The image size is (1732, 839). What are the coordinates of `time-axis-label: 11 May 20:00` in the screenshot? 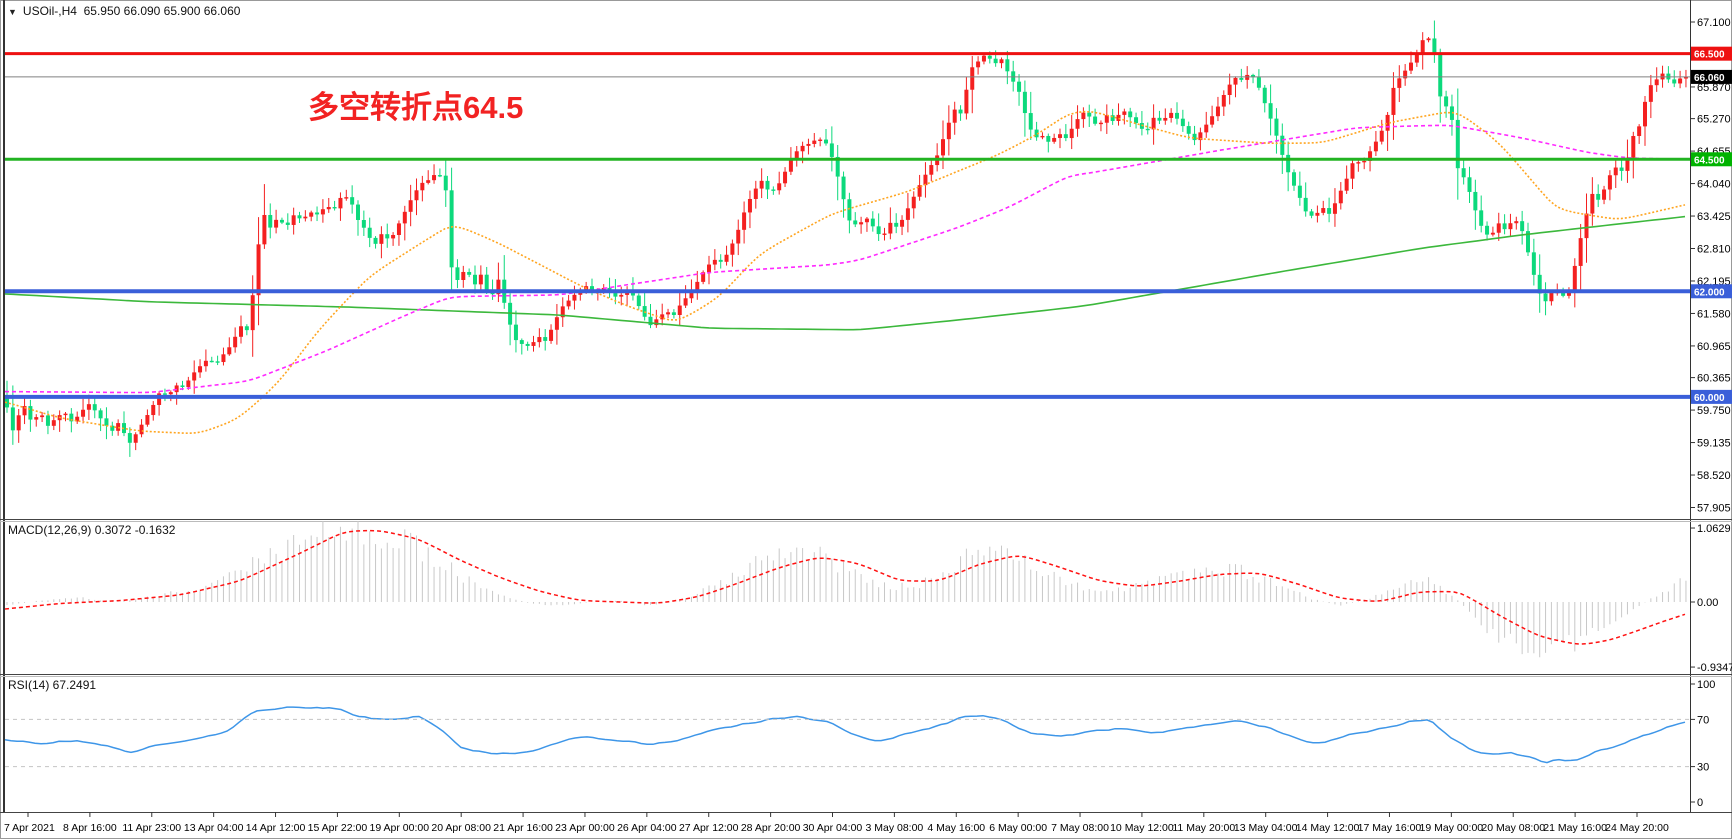 It's located at (1203, 828).